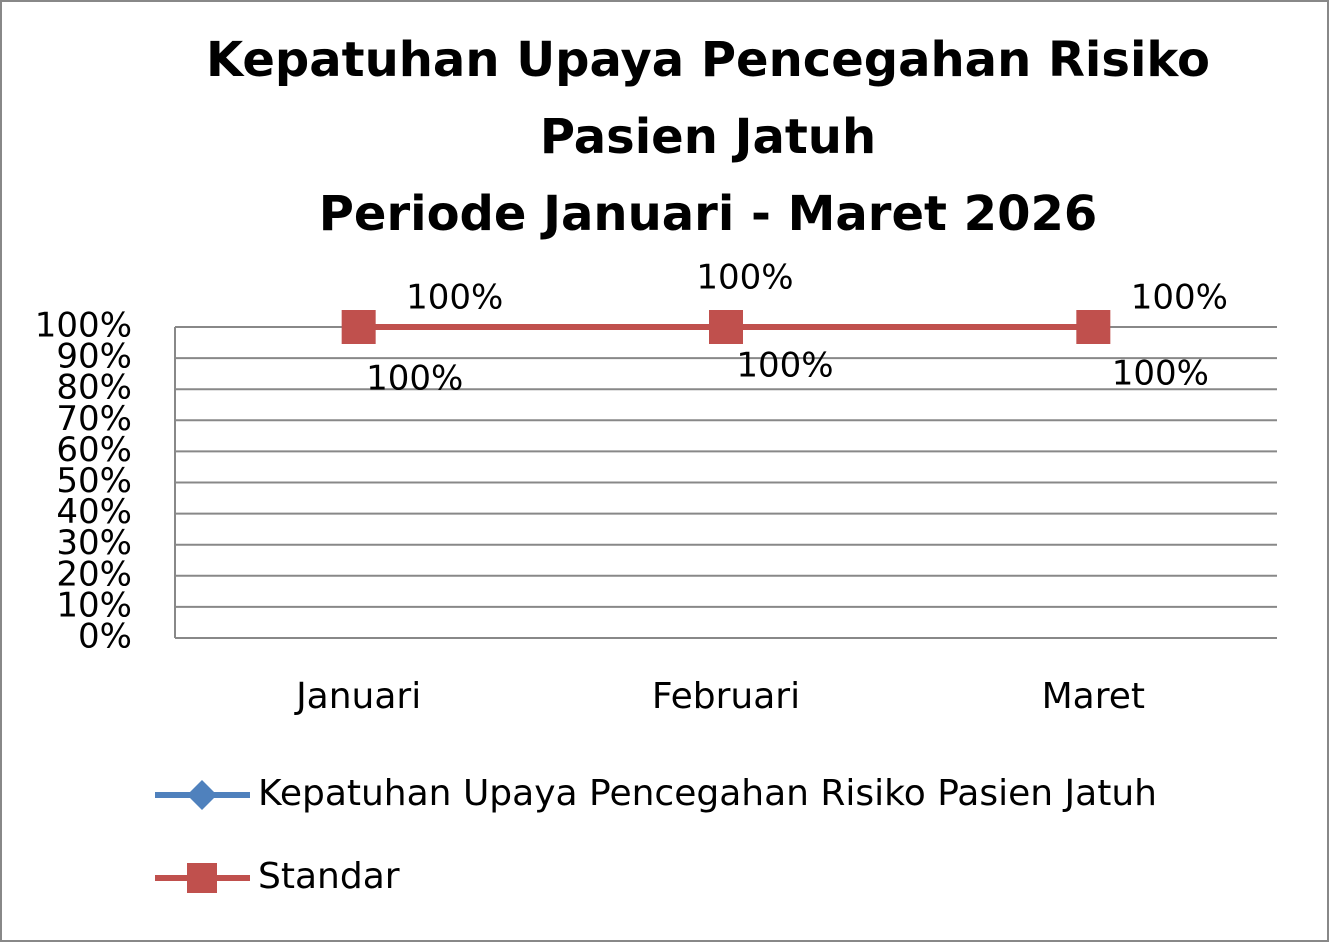 This screenshot has width=1329, height=942. Describe the element at coordinates (1093, 696) in the screenshot. I see `x-tick-label: Maret` at that location.